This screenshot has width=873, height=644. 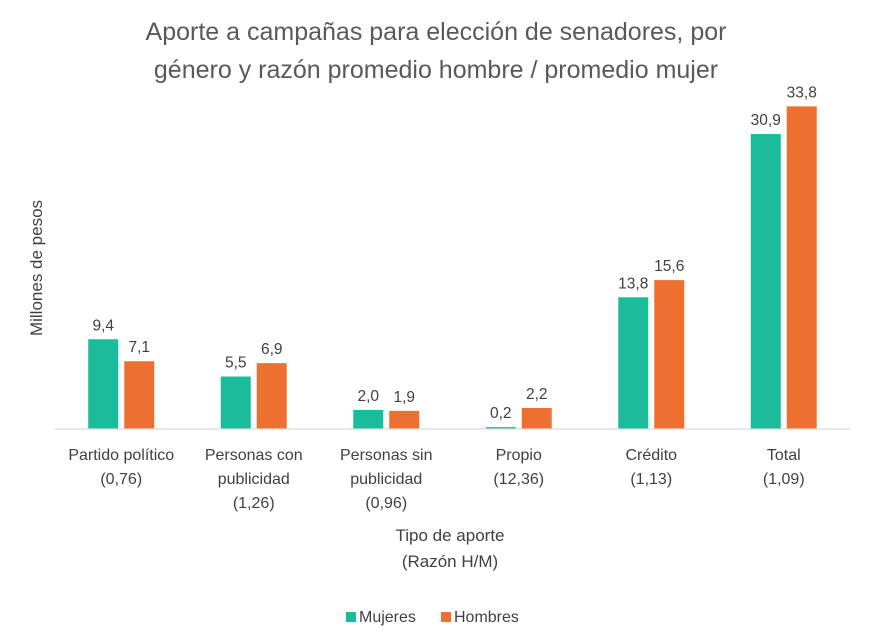 What do you see at coordinates (404, 397) in the screenshot?
I see `data-label: 1,9` at bounding box center [404, 397].